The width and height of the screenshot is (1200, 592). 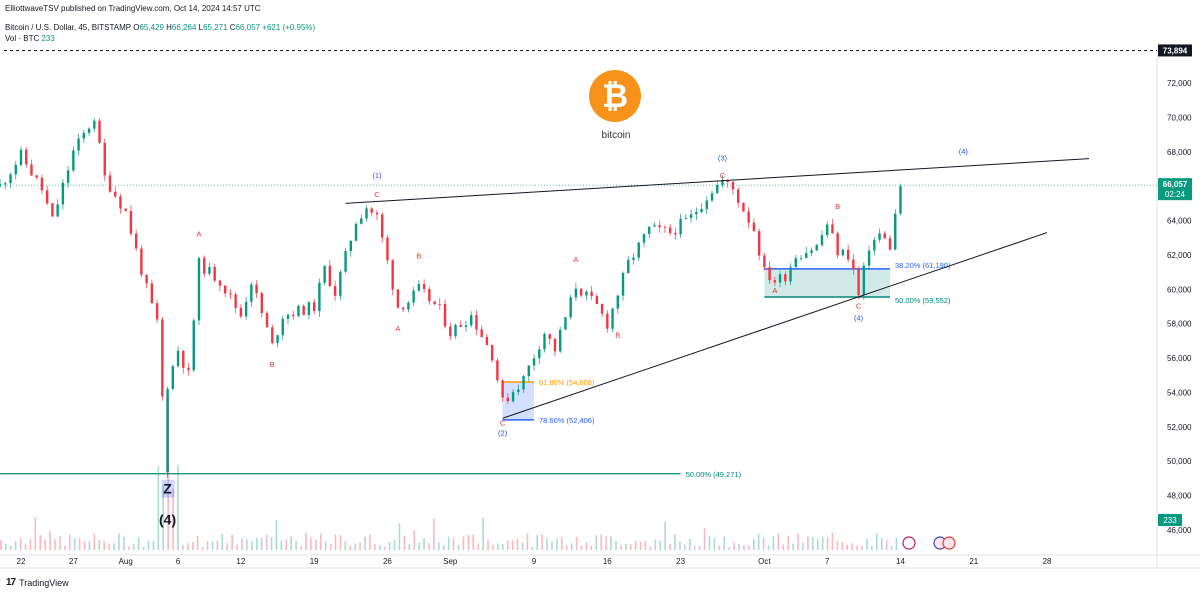 I want to click on tradingview-logo: 17 TradingView, so click(x=37, y=582).